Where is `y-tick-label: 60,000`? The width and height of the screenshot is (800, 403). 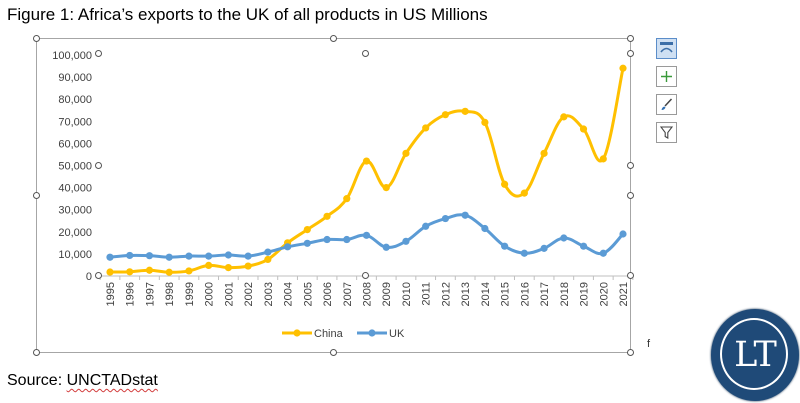 y-tick-label: 60,000 is located at coordinates (75, 144).